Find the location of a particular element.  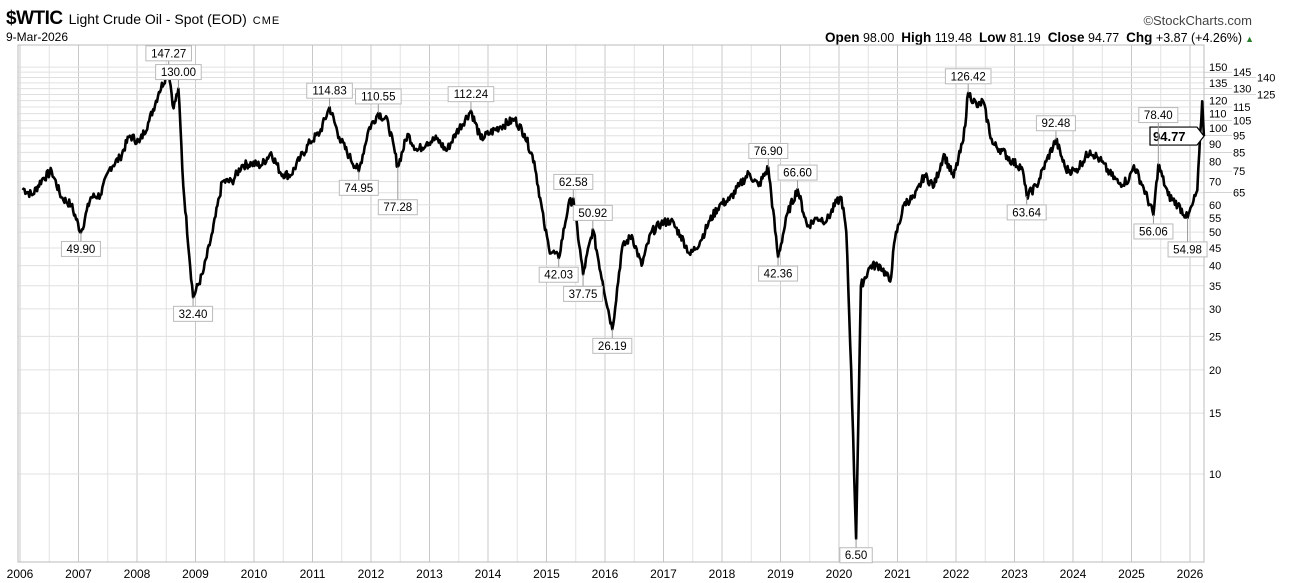

x-tick-label: 2017 is located at coordinates (663, 574).